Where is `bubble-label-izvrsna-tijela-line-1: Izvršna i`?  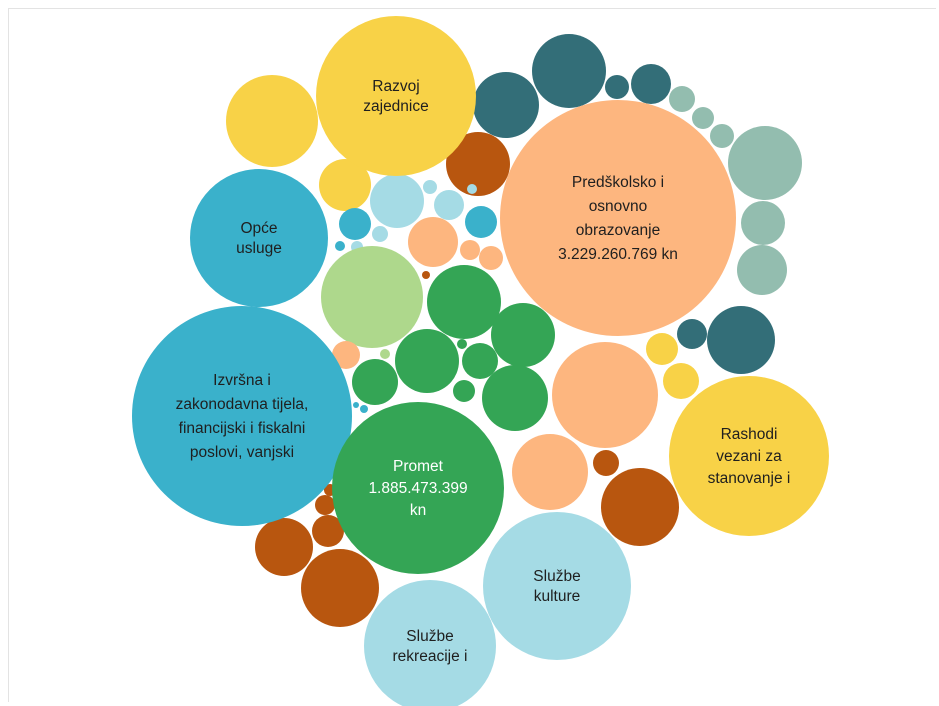
bubble-label-izvrsna-tijela-line-1: Izvršna i is located at coordinates (242, 380).